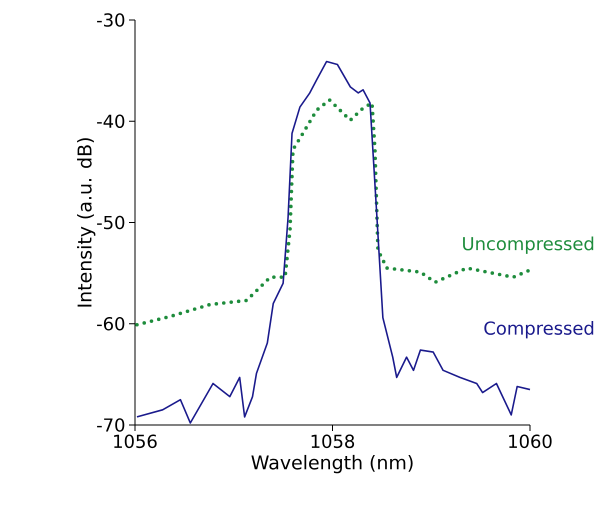 Image resolution: width=600 pixels, height=520 pixels. I want to click on y-tick-label: -60, so click(110, 323).